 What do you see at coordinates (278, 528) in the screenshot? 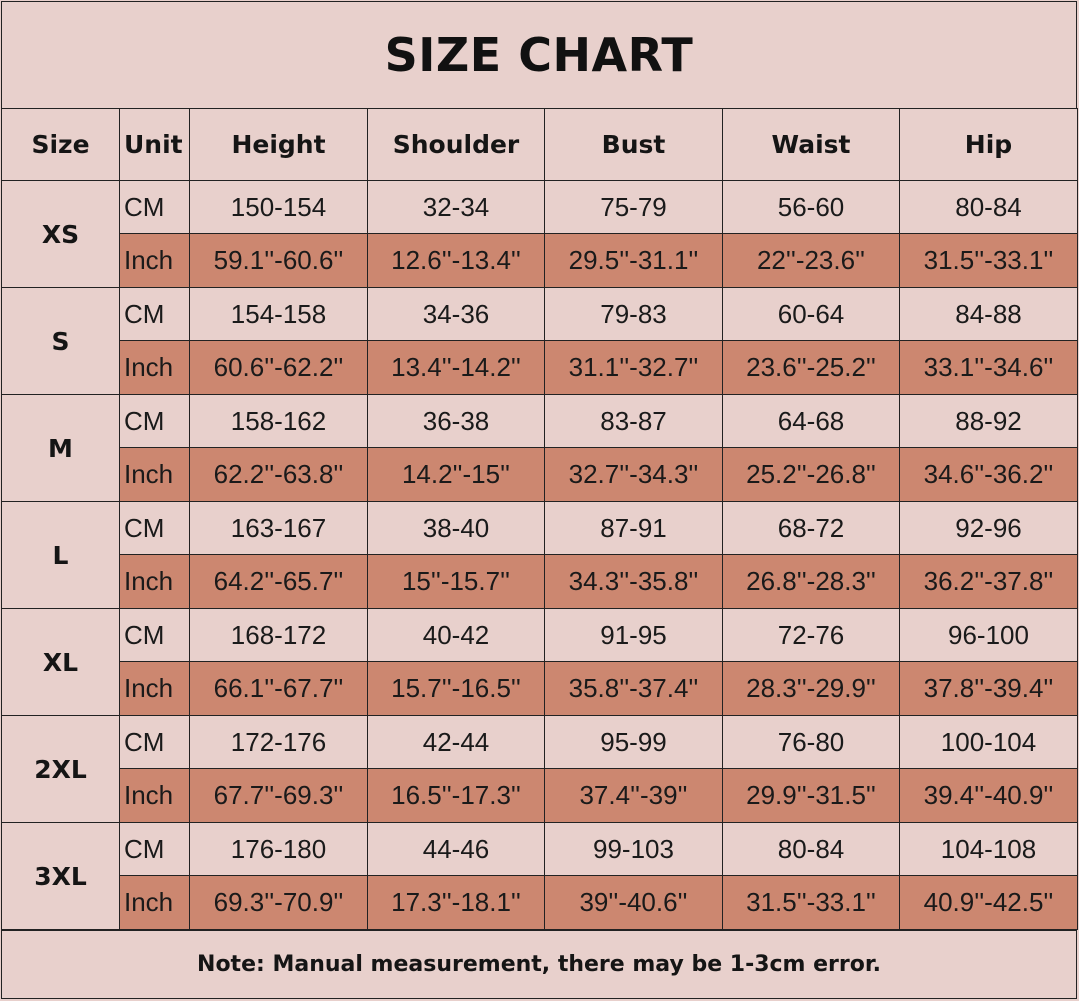
I see `height-value: 163-167` at bounding box center [278, 528].